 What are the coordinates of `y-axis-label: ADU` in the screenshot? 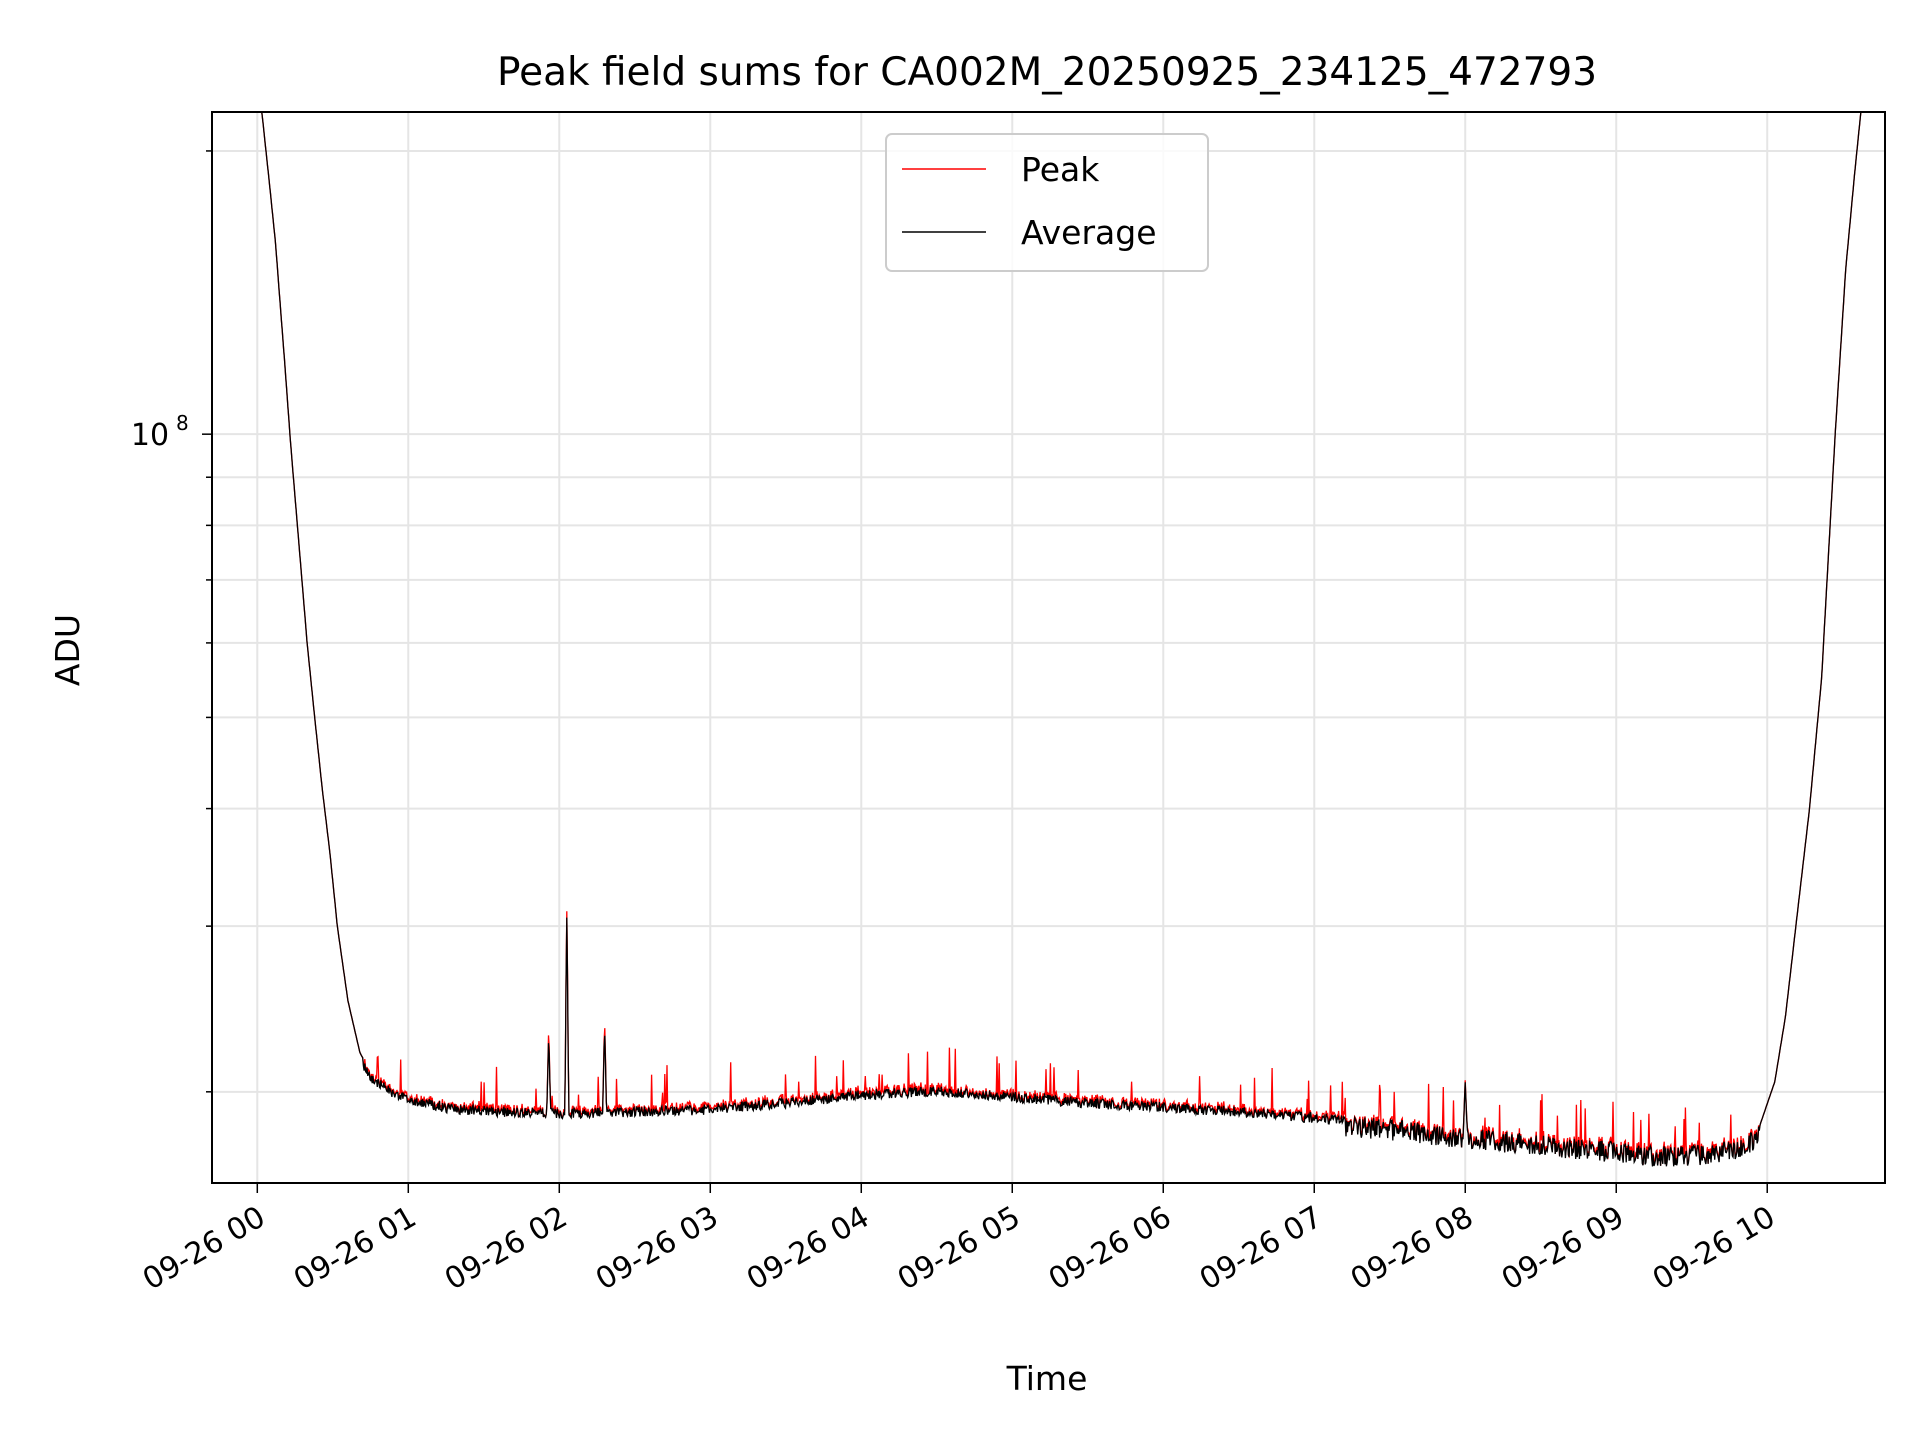 It's located at (67, 650).